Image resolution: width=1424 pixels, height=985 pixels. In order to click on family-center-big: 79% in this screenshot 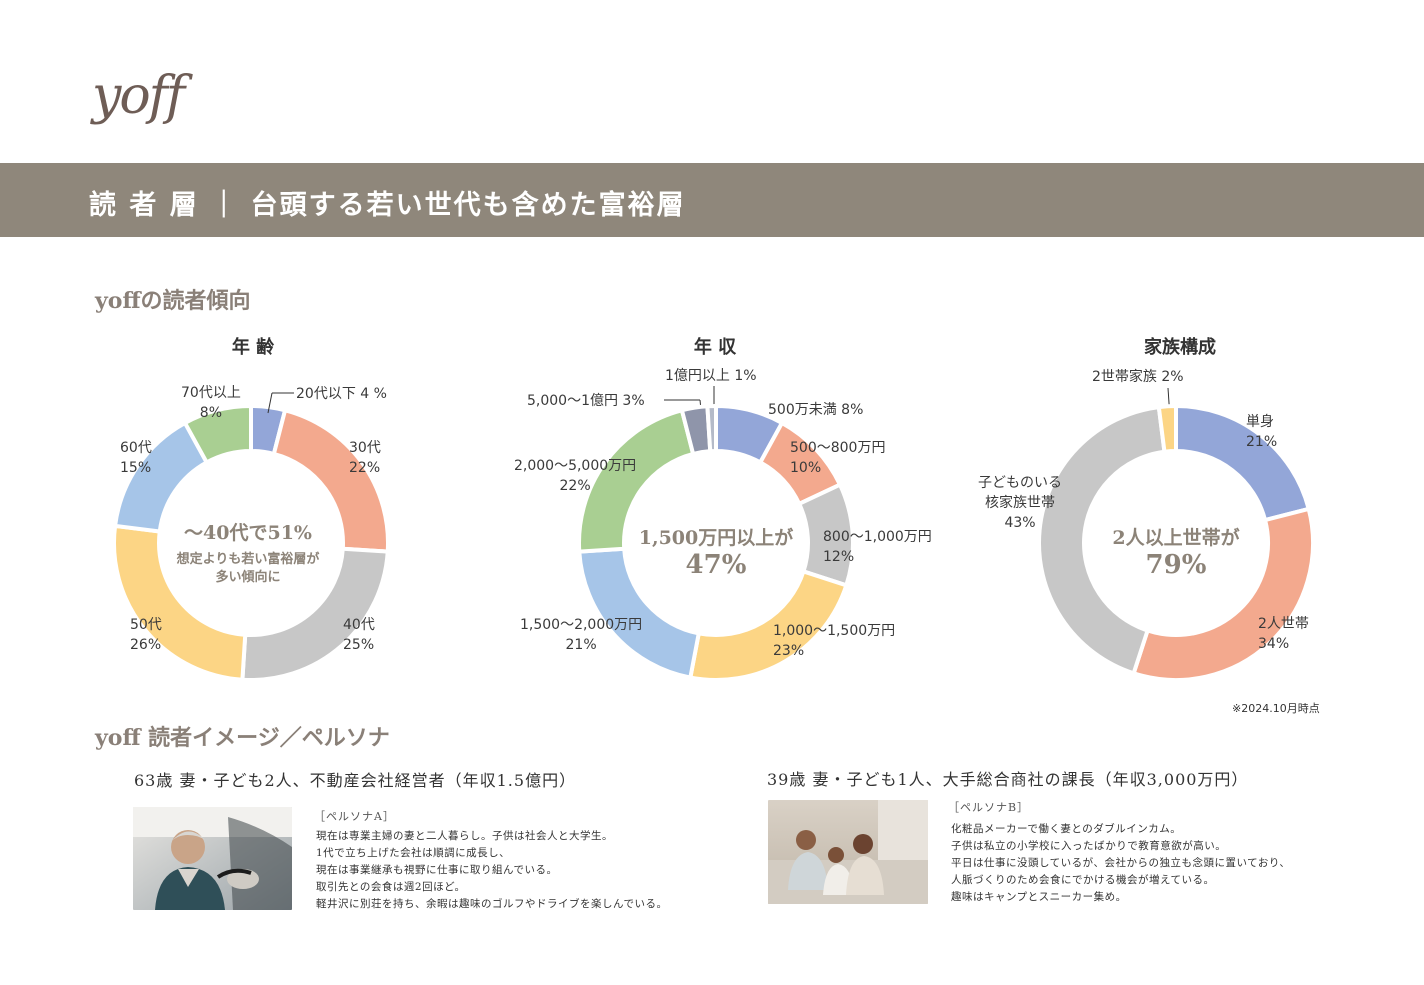, I will do `click(1176, 565)`.